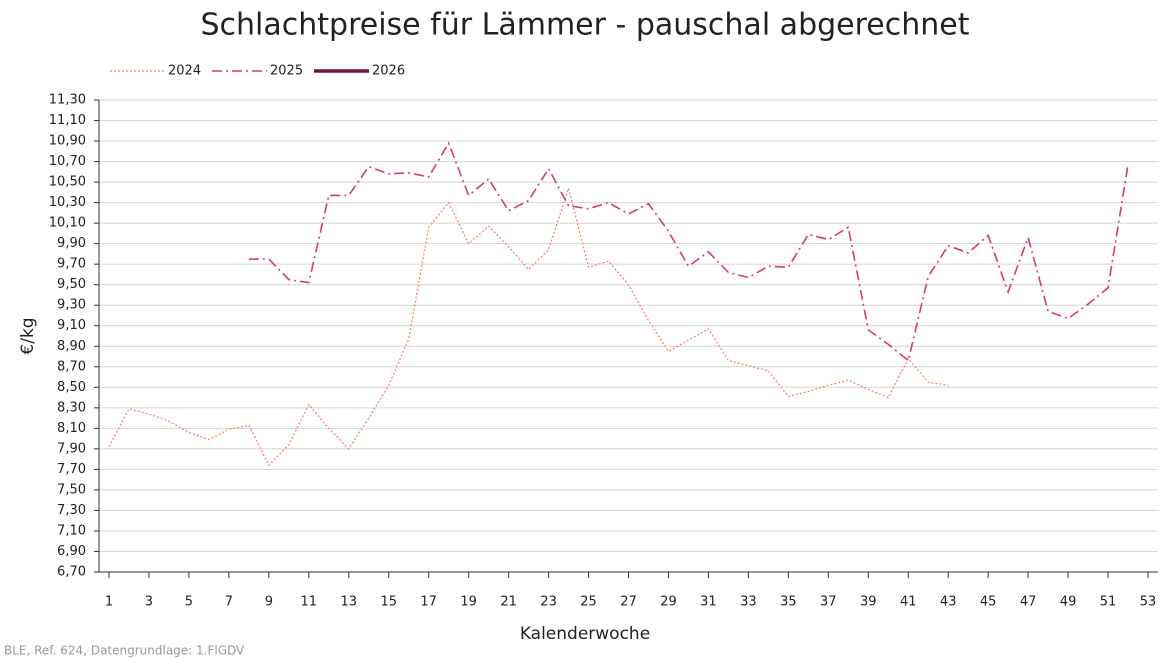  I want to click on x-tick-label: 45, so click(988, 602).